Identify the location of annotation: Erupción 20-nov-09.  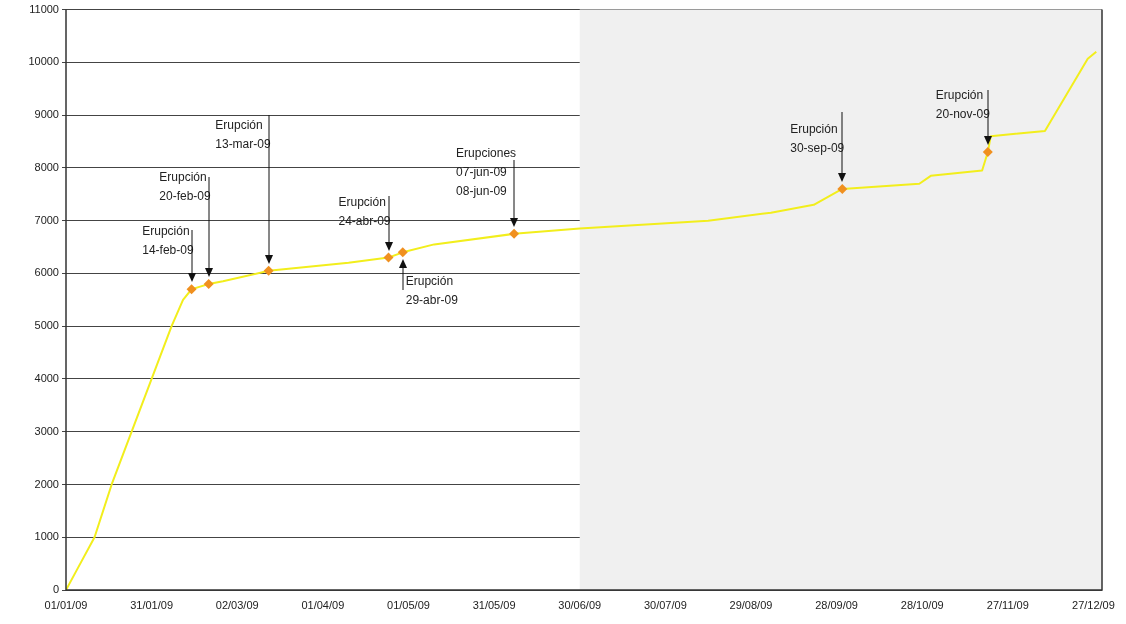
(963, 105).